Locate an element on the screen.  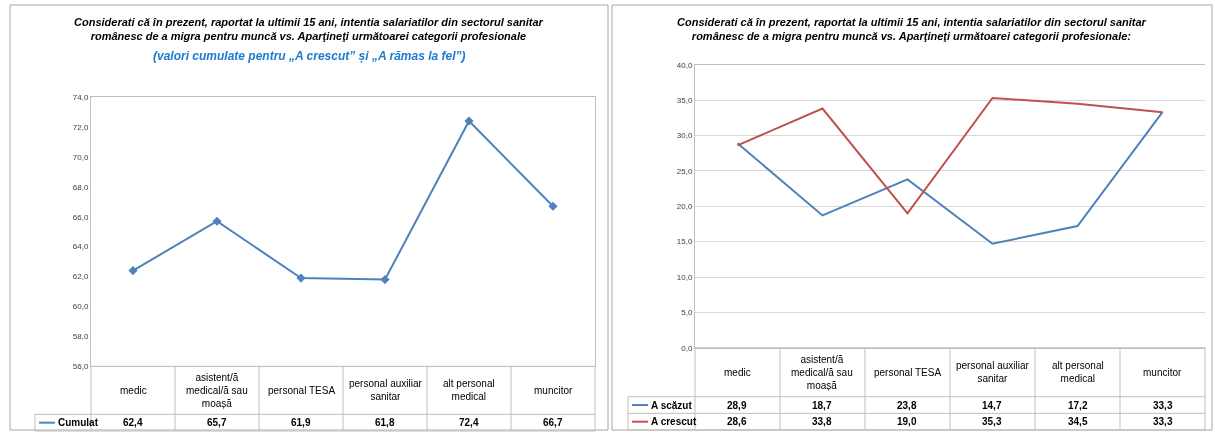
data-label: 65,7 is located at coordinates (217, 422).